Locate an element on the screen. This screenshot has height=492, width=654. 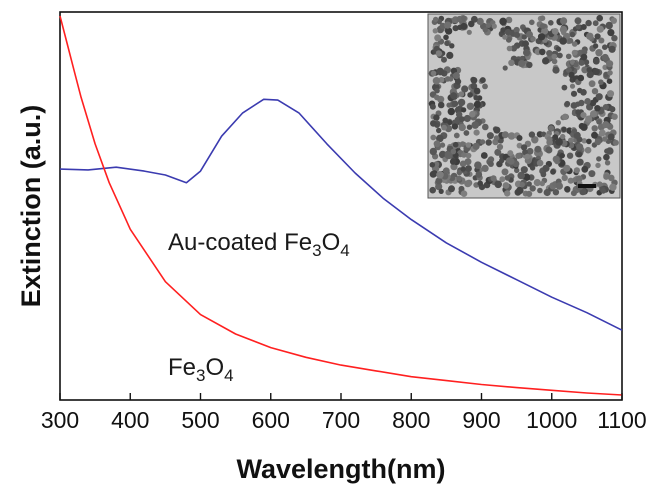
y-axis-title: Extinction (a.u.) is located at coordinates (31, 206).